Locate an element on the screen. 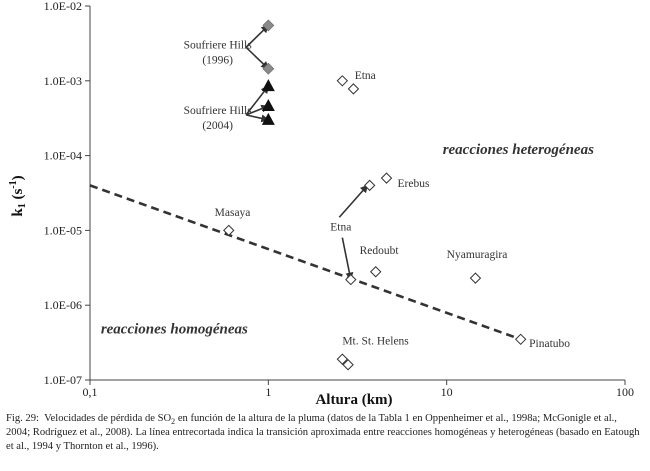 Image resolution: width=650 pixels, height=471 pixels. y-tick-label: 1.0E-05 is located at coordinates (63, 230).